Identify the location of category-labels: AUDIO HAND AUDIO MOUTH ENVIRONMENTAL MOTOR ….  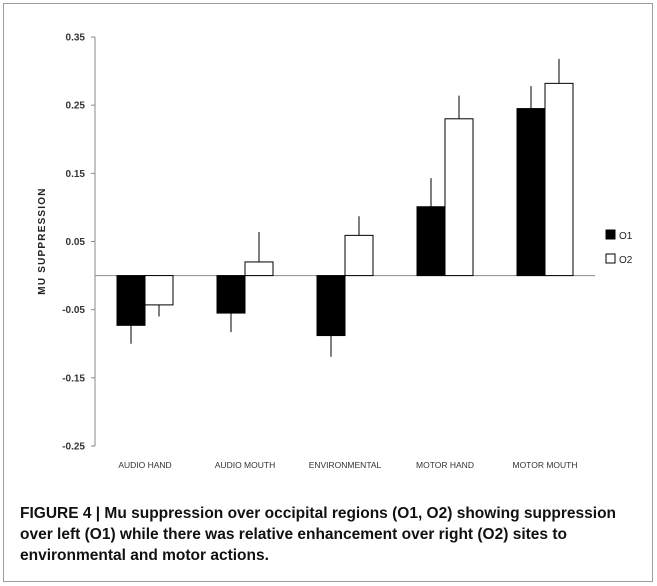
(347, 465).